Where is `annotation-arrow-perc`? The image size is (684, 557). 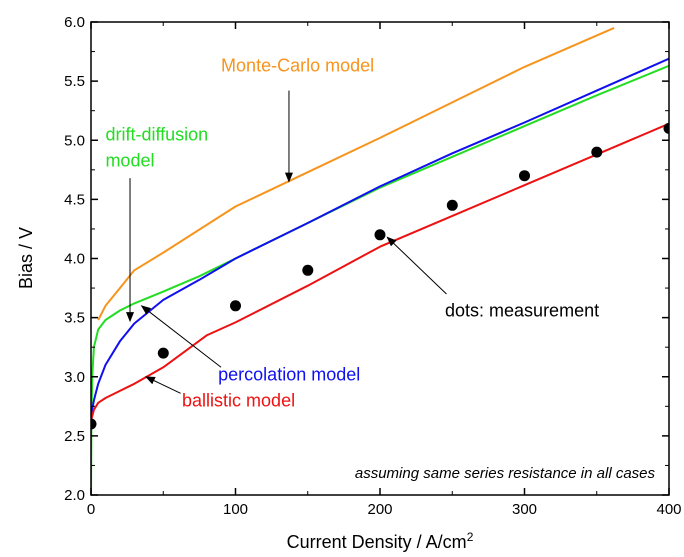
annotation-arrow-perc is located at coordinates (181, 336).